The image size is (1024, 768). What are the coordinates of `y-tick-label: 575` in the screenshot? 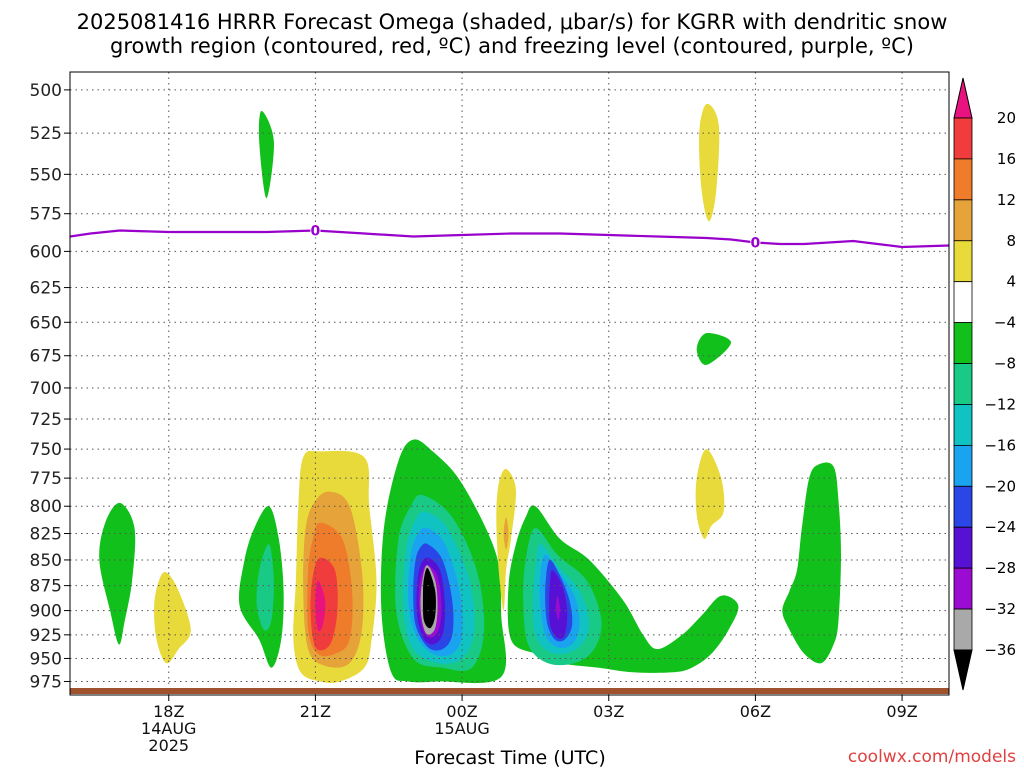 It's located at (46, 215).